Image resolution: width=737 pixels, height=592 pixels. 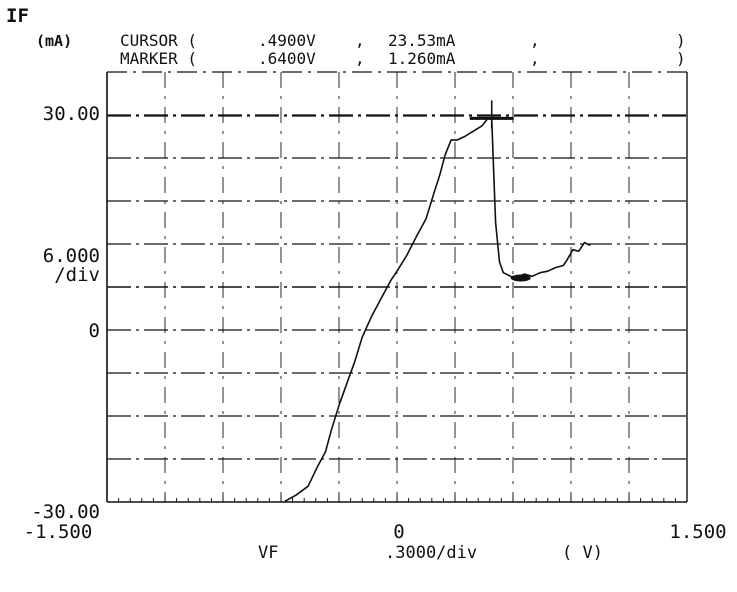 What do you see at coordinates (71, 114) in the screenshot?
I see `y-tick-top: 30.00` at bounding box center [71, 114].